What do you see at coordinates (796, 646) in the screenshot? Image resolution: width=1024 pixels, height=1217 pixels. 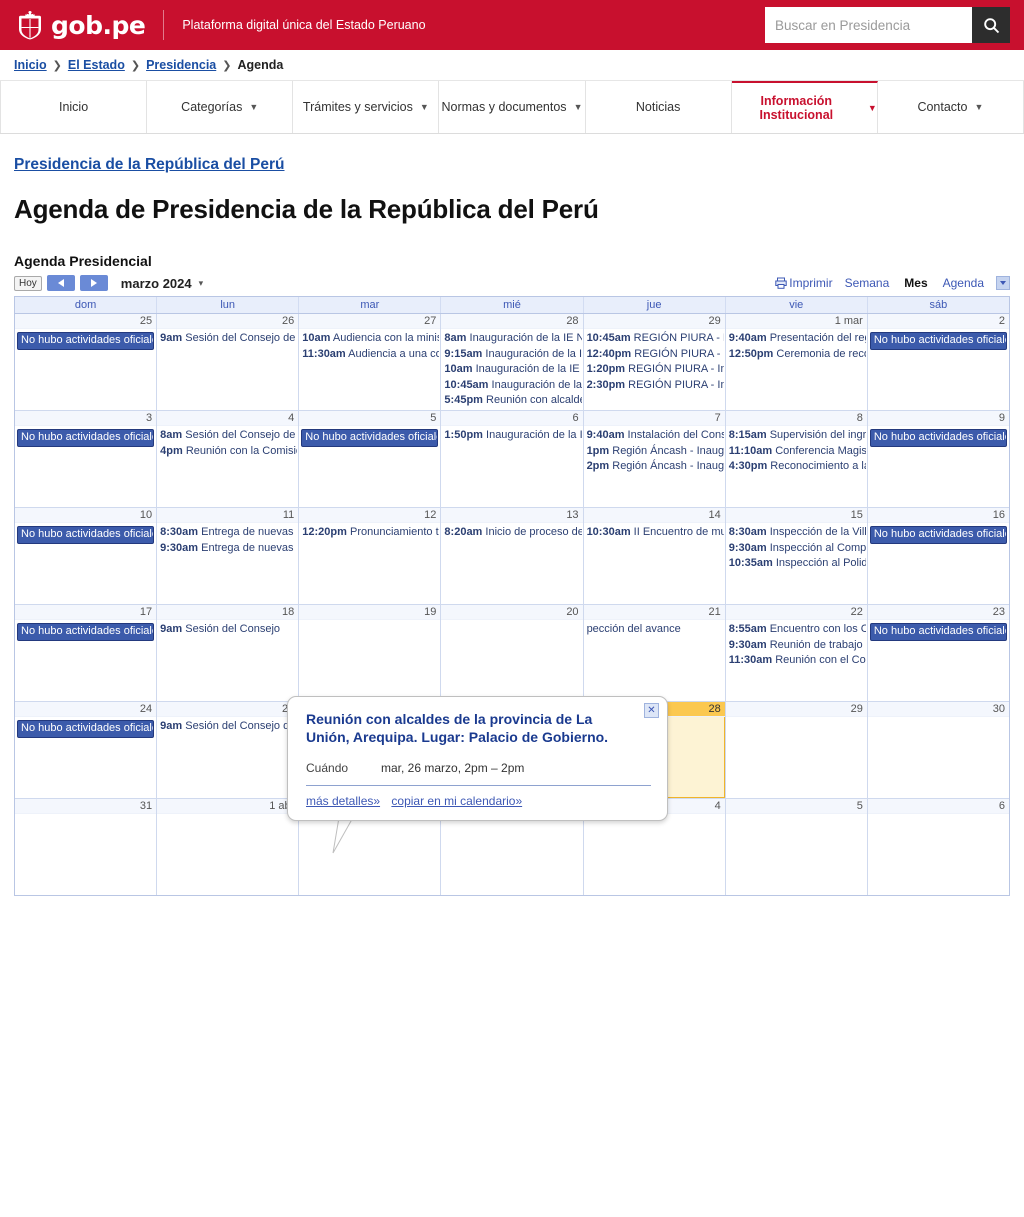 I see `calendar-event: 9:30am Reunión de trabajo c` at bounding box center [796, 646].